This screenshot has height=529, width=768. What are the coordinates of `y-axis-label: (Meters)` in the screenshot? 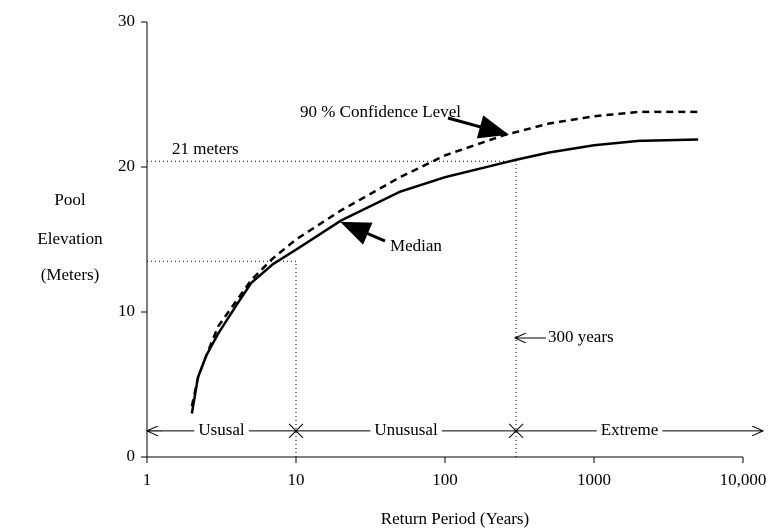 It's located at (70, 274).